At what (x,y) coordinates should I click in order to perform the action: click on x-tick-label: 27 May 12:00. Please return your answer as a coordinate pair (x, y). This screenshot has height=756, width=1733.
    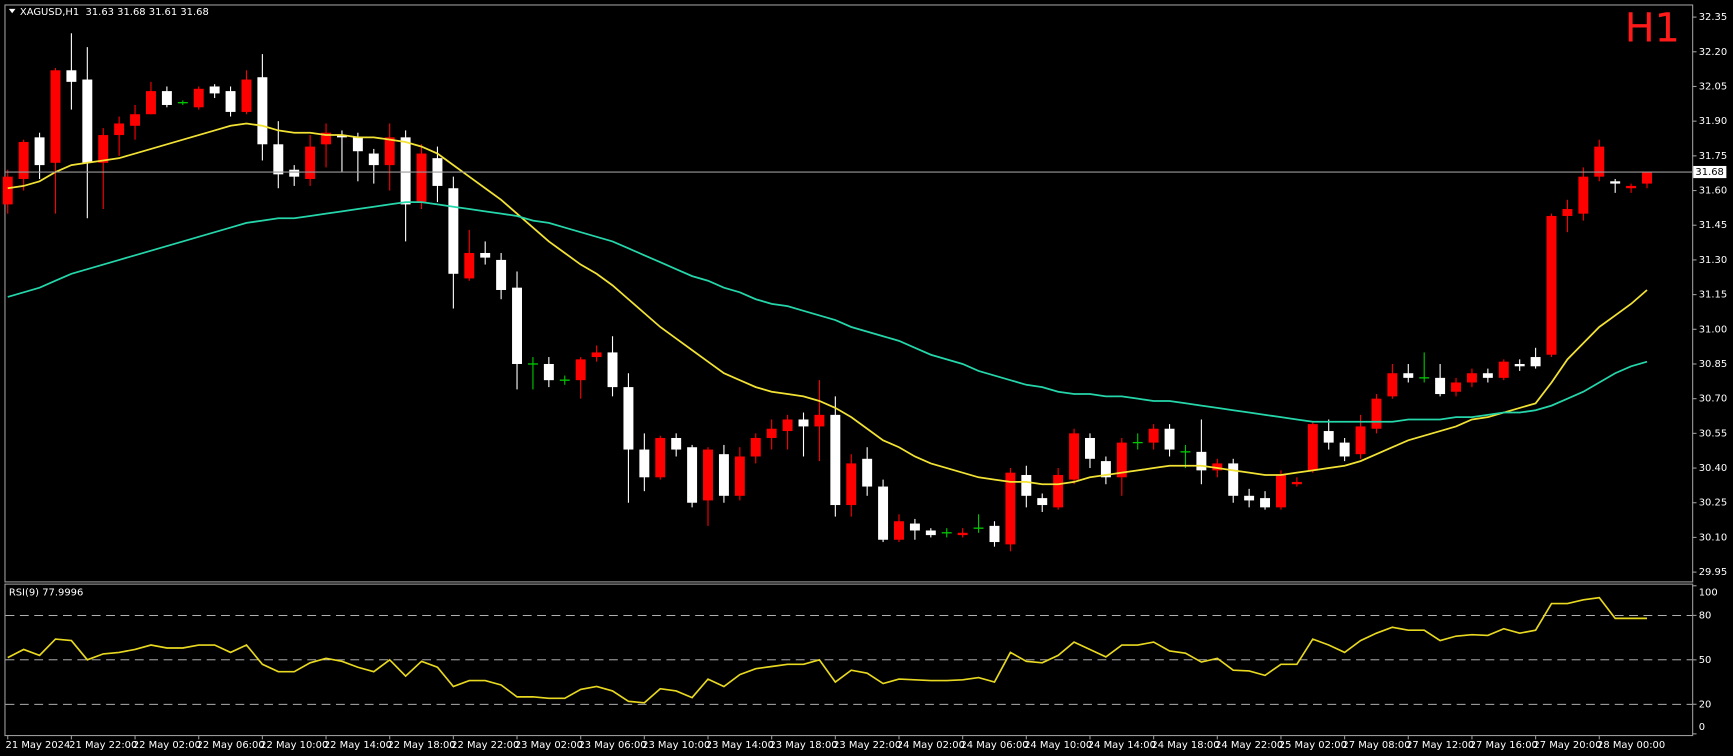
    Looking at the image, I should click on (1440, 745).